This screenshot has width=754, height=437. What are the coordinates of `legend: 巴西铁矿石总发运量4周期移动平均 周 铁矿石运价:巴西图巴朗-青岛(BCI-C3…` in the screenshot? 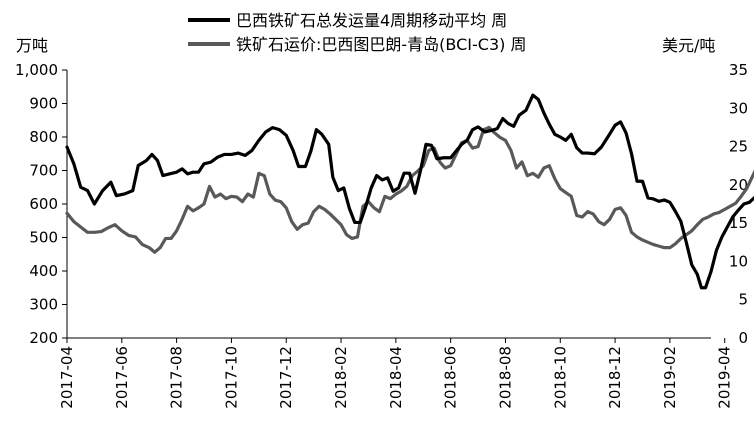 It's located at (357, 32).